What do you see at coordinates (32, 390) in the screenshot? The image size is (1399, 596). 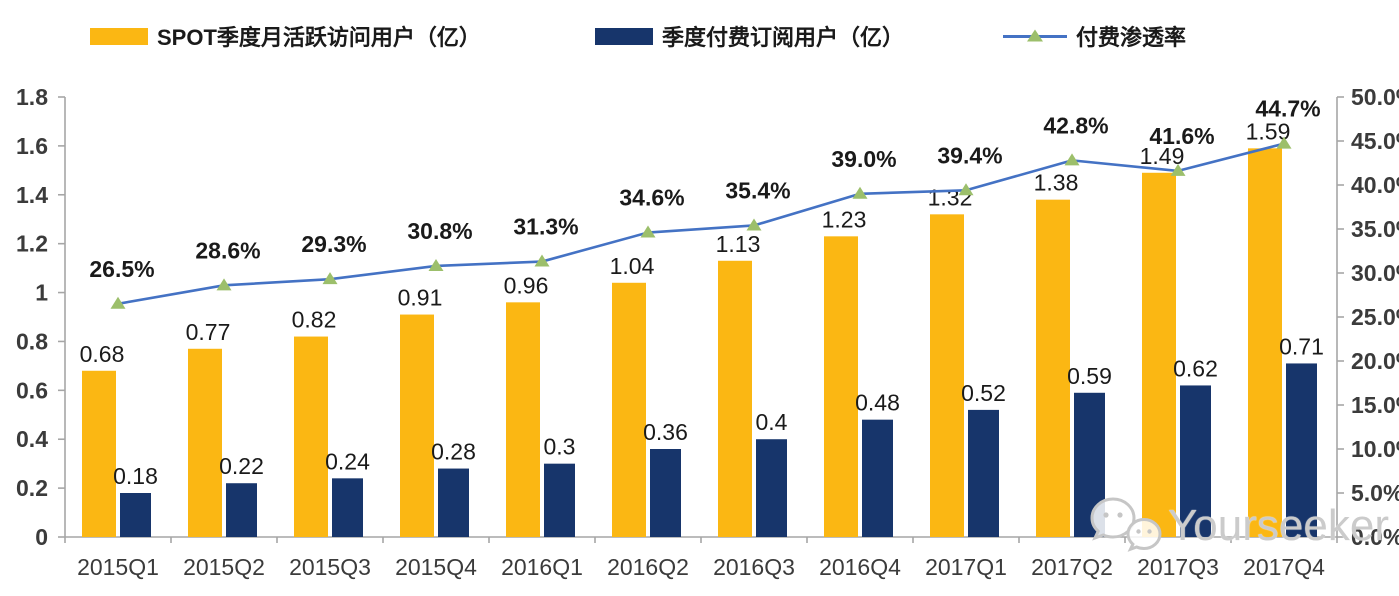 I see `y-left-tick-label: 0.6` at bounding box center [32, 390].